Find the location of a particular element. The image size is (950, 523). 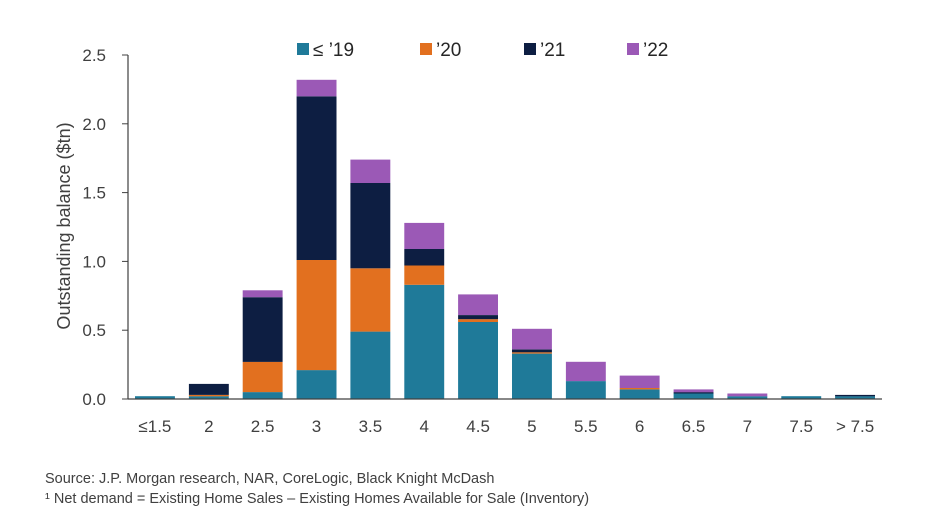

x-tick-label: 7 is located at coordinates (747, 426).